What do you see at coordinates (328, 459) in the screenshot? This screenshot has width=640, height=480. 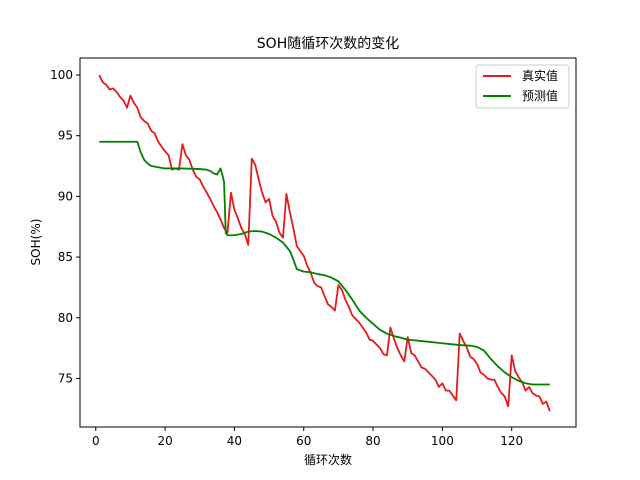 I see `x-axis-label: 循环次数` at bounding box center [328, 459].